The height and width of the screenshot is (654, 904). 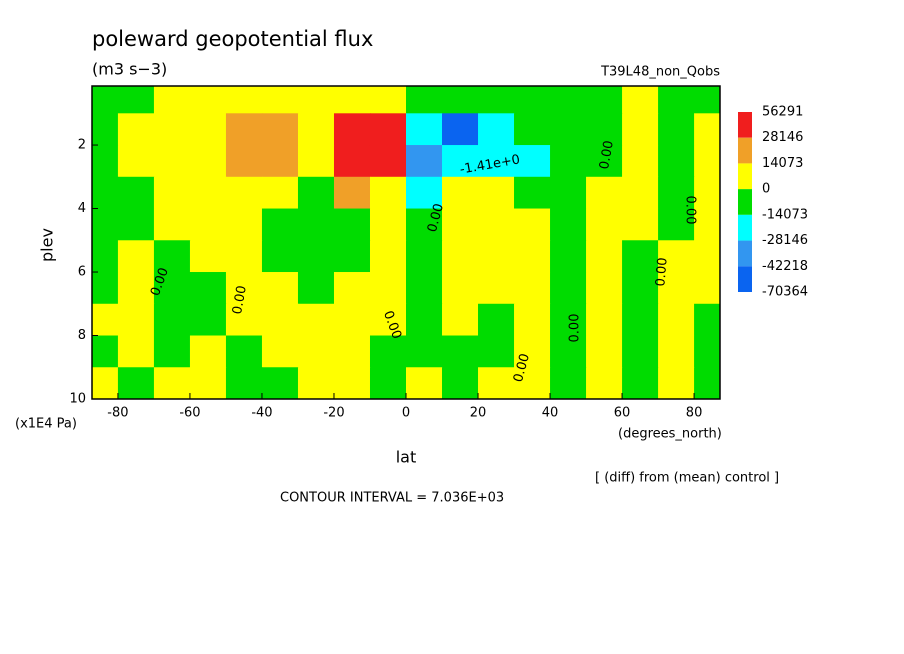 I want to click on run-label: T39L48_non_Qobs, so click(x=660, y=72).